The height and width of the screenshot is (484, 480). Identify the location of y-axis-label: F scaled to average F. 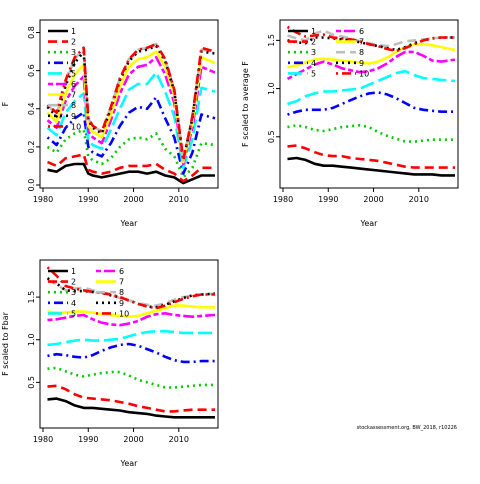
(245, 104).